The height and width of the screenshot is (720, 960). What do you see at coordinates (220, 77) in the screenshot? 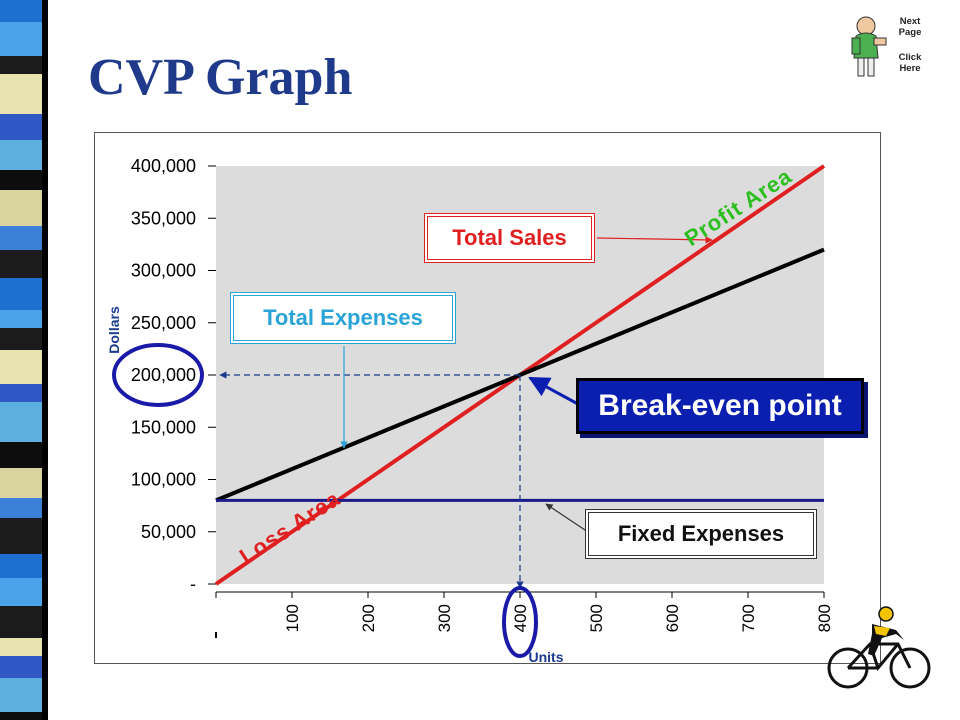
I see `slide-title: CVP Graph` at bounding box center [220, 77].